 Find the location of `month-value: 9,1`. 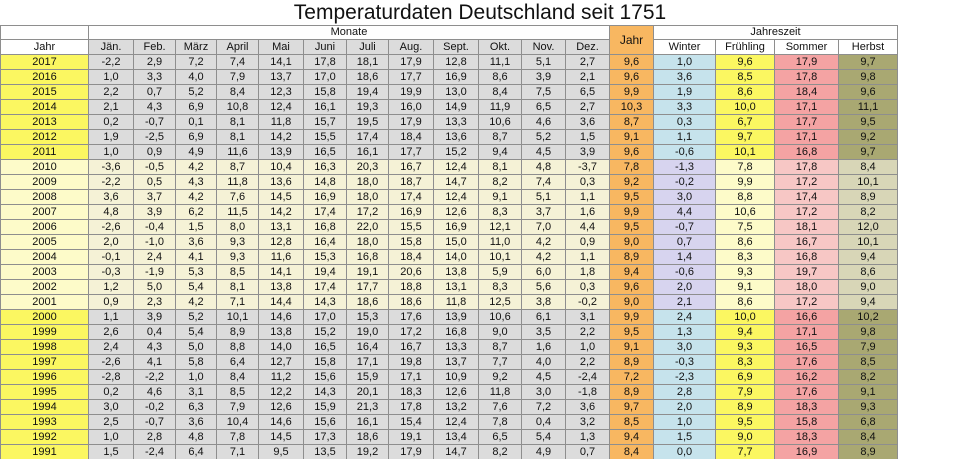

month-value: 9,1 is located at coordinates (500, 197).